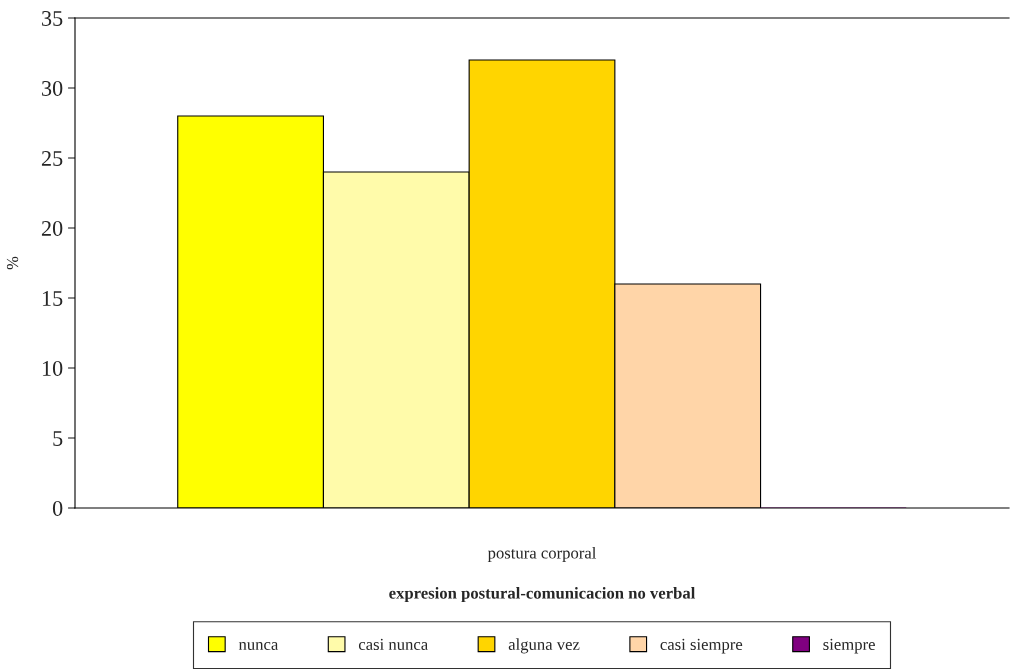 The width and height of the screenshot is (1010, 672). Describe the element at coordinates (544, 646) in the screenshot. I see `legend-label: alguna vez` at that location.